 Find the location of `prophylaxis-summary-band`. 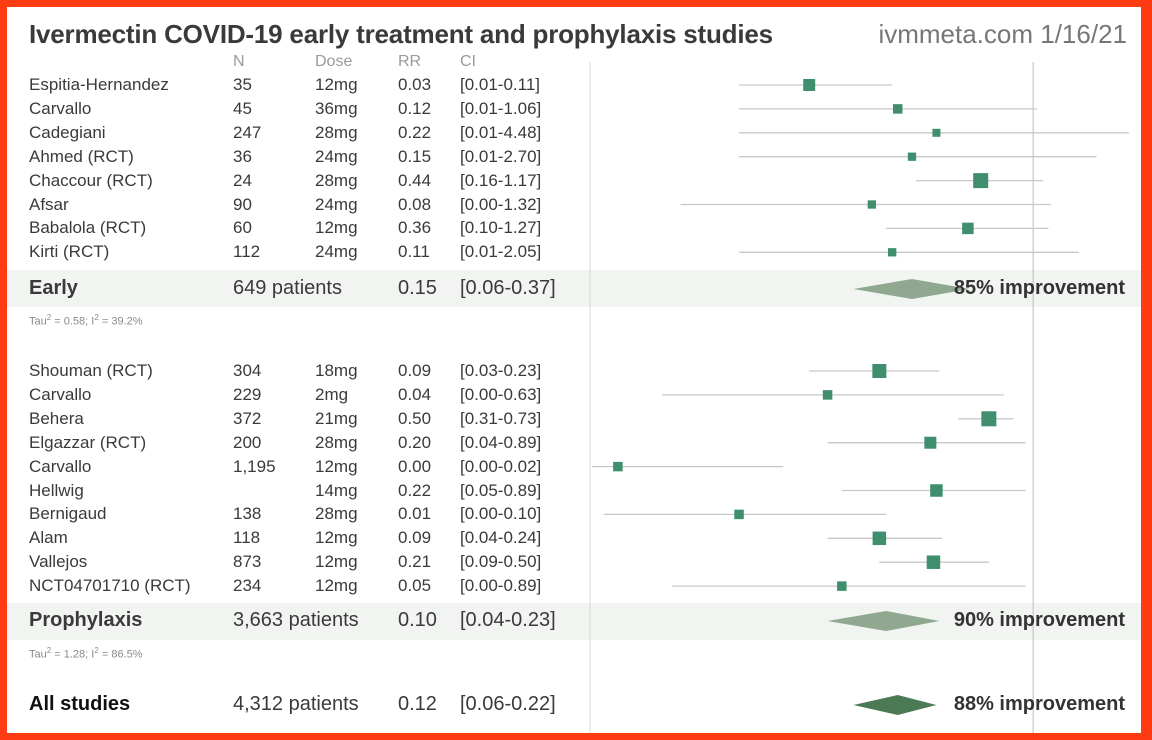

prophylaxis-summary-band is located at coordinates (574, 621).